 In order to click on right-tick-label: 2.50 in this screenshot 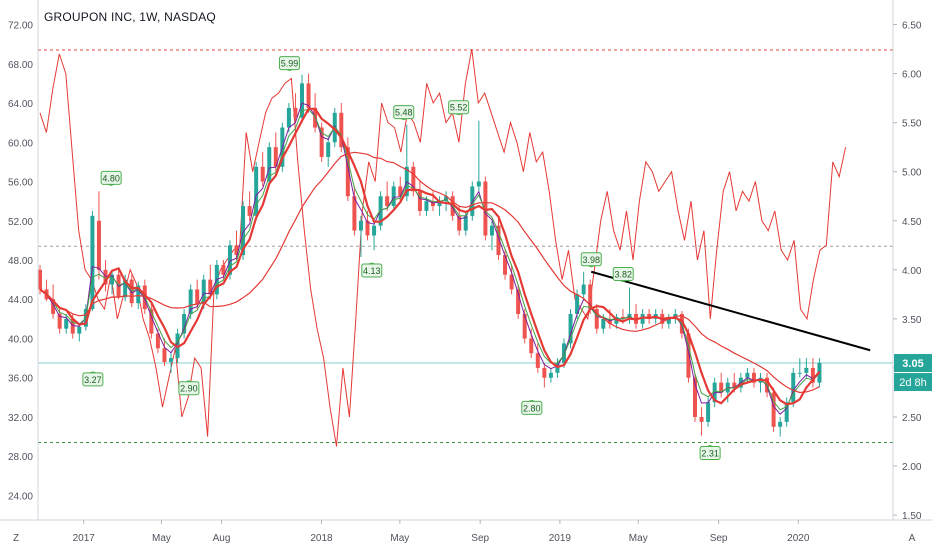, I will do `click(912, 418)`.